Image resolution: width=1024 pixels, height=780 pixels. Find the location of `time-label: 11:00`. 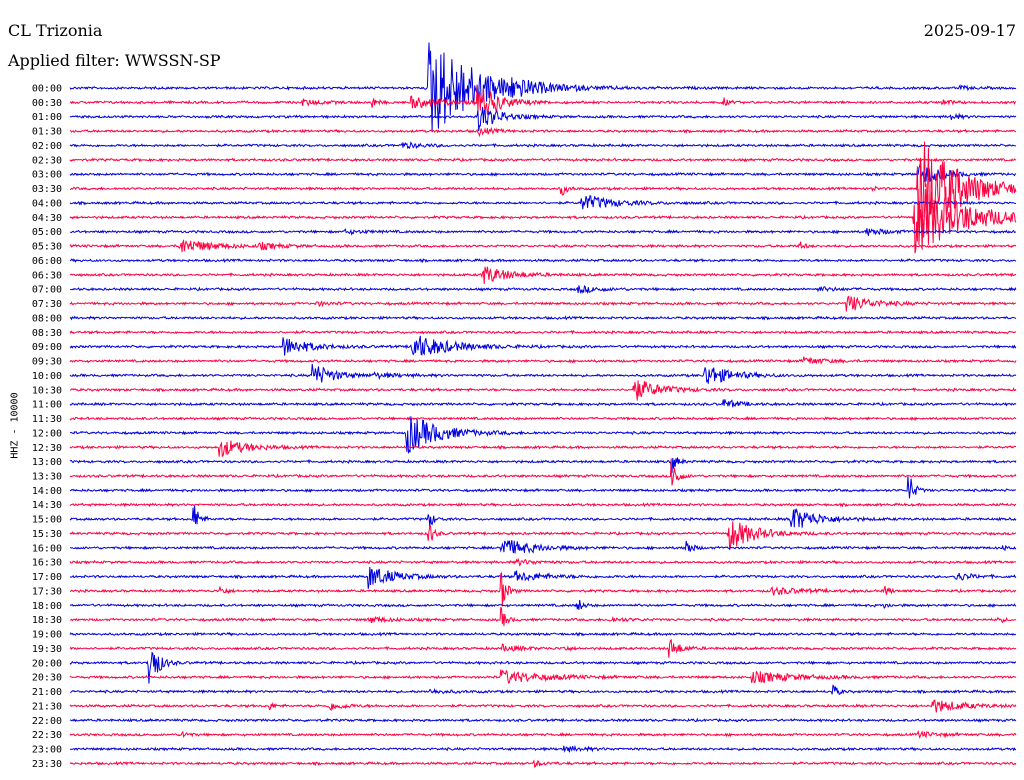

time-label: 11:00 is located at coordinates (47, 405).